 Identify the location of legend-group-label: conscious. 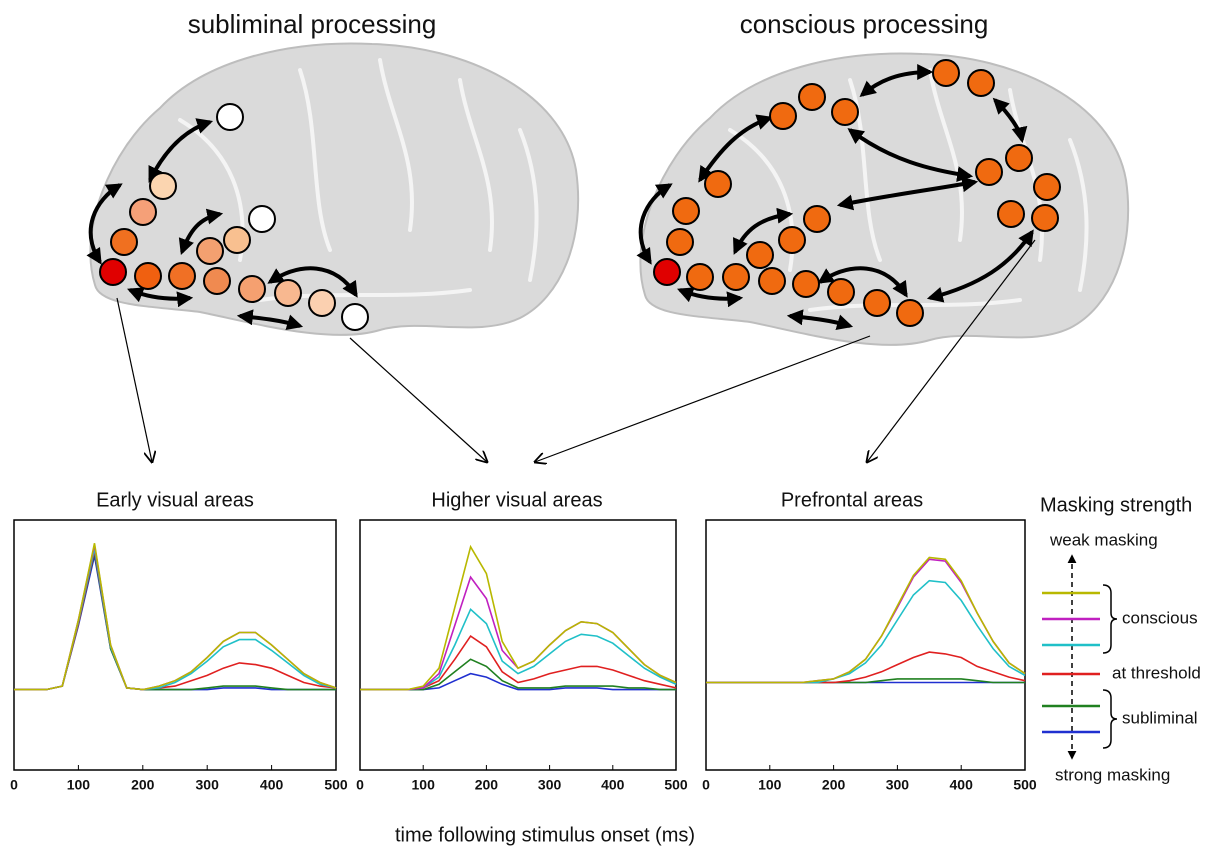
(1160, 617).